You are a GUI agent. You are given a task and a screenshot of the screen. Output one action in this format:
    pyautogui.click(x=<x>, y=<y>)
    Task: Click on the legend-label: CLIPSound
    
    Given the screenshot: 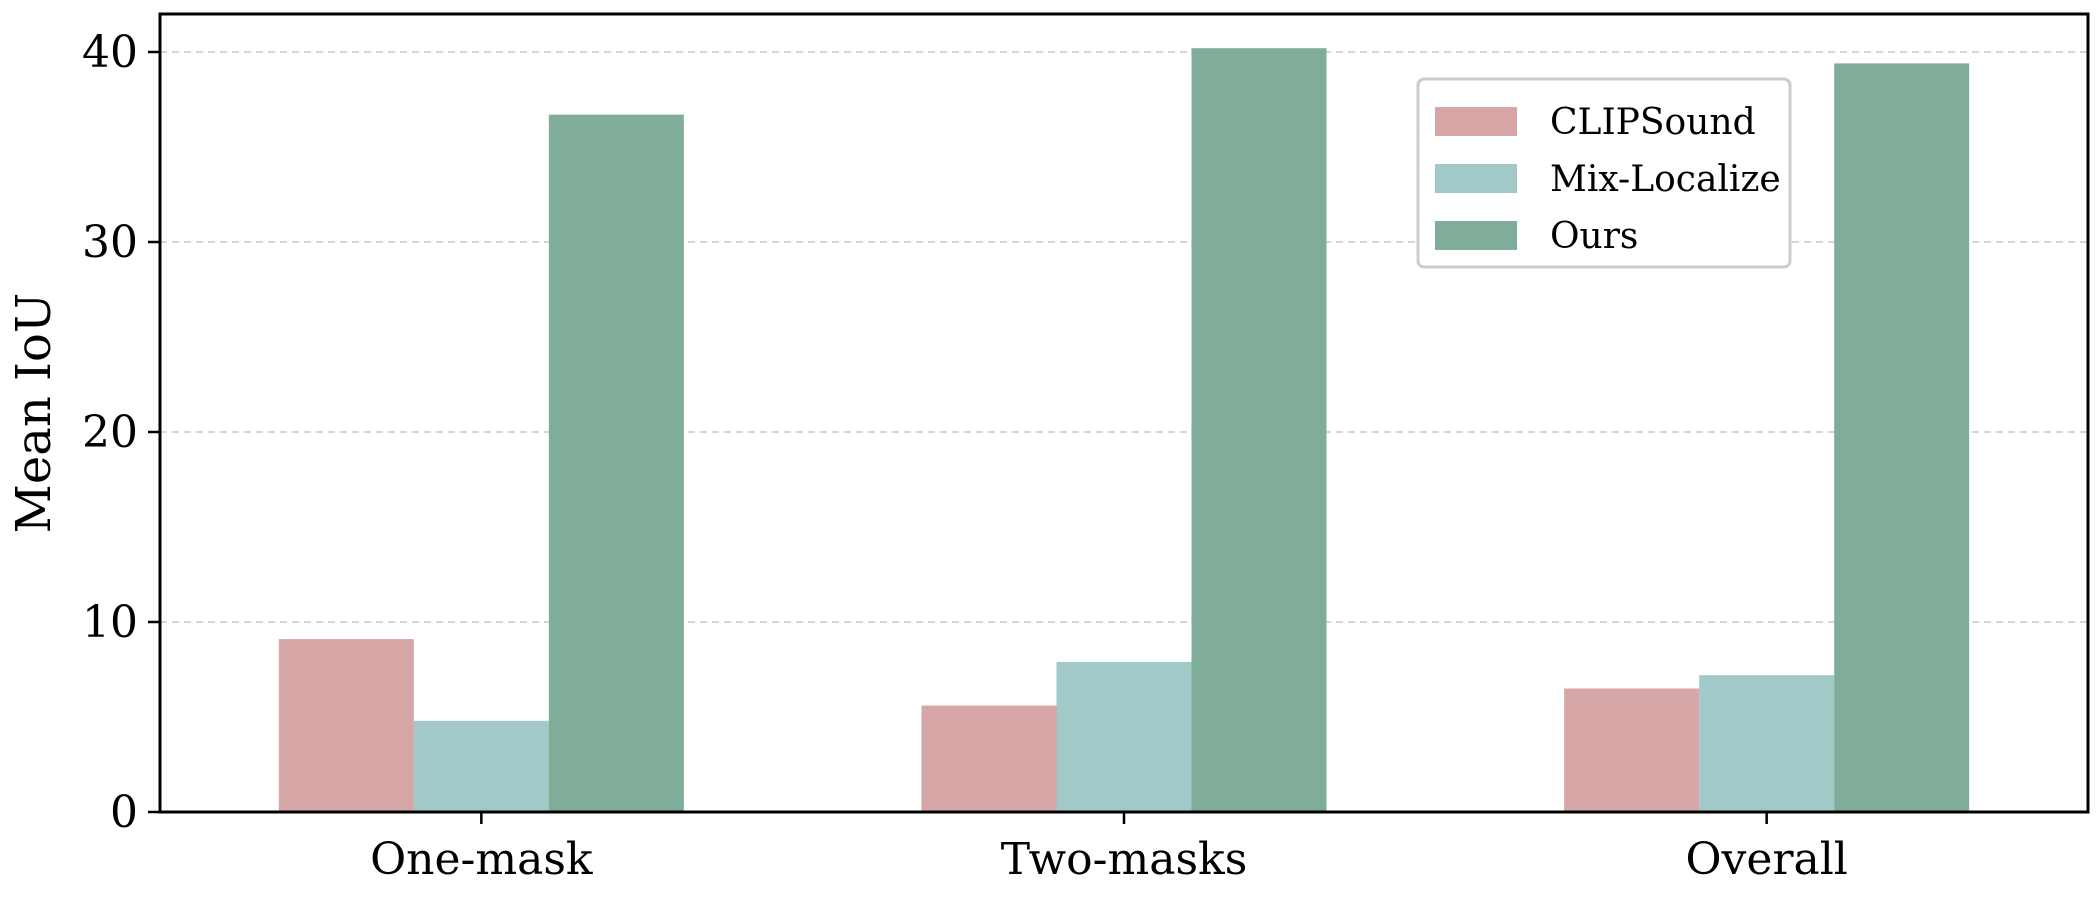 What is the action you would take?
    pyautogui.click(x=1653, y=122)
    